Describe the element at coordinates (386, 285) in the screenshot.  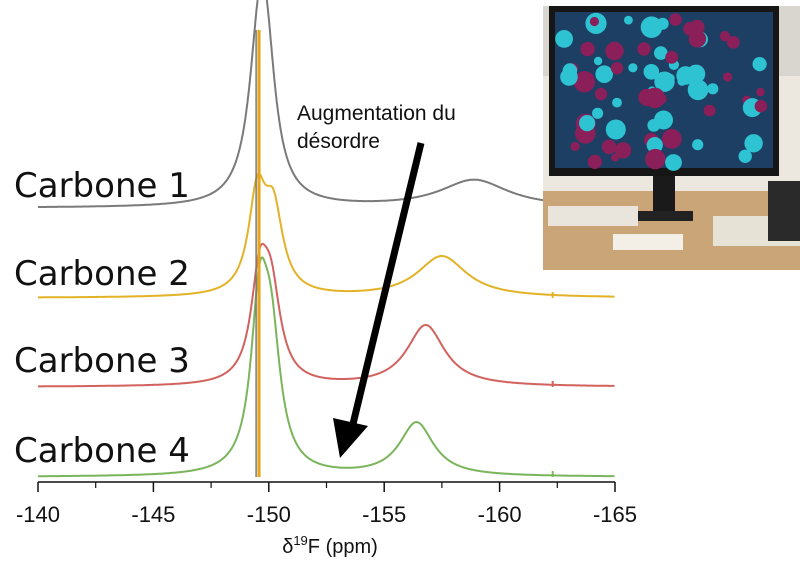
I see `annotation-arrow-shaft` at that location.